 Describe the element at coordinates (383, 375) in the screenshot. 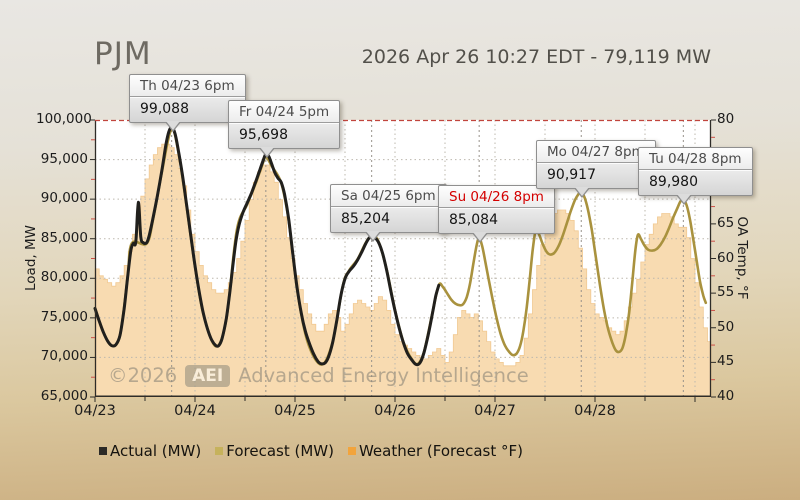

I see `watermark-name: Advanced Energy Intelligence` at that location.